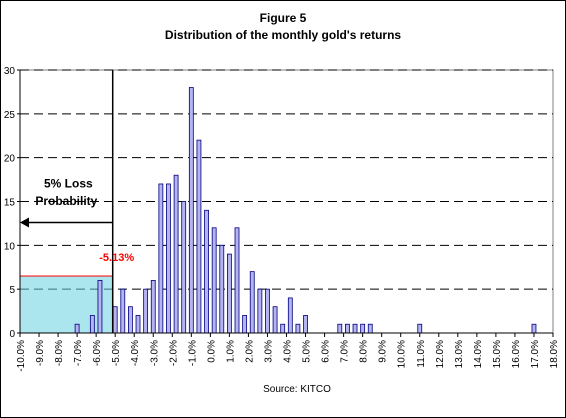 The image size is (566, 418). What do you see at coordinates (364, 351) in the screenshot?
I see `x-tick-label: 8.0%` at bounding box center [364, 351].